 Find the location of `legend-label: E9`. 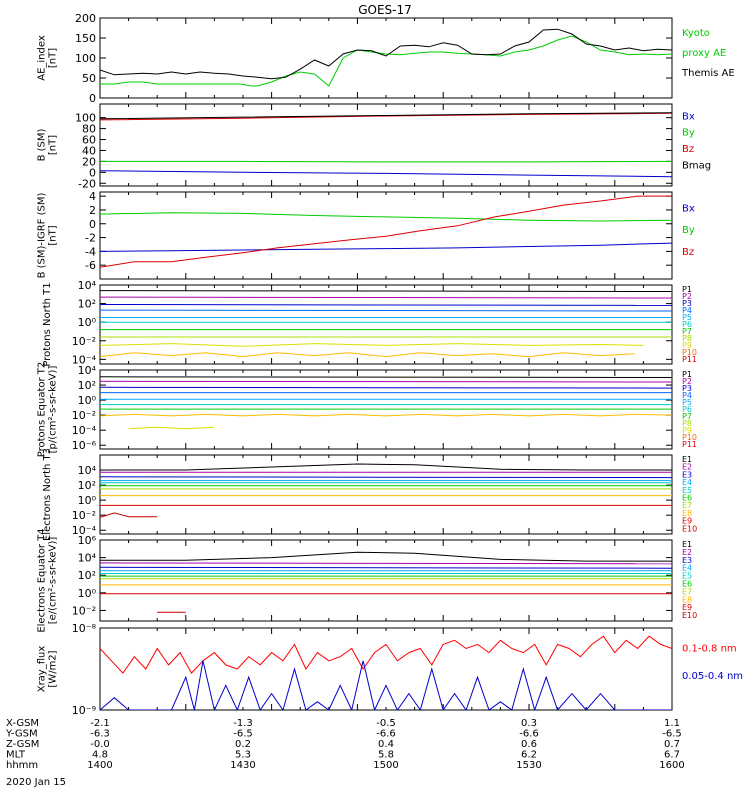

legend-label: E9 is located at coordinates (687, 521).